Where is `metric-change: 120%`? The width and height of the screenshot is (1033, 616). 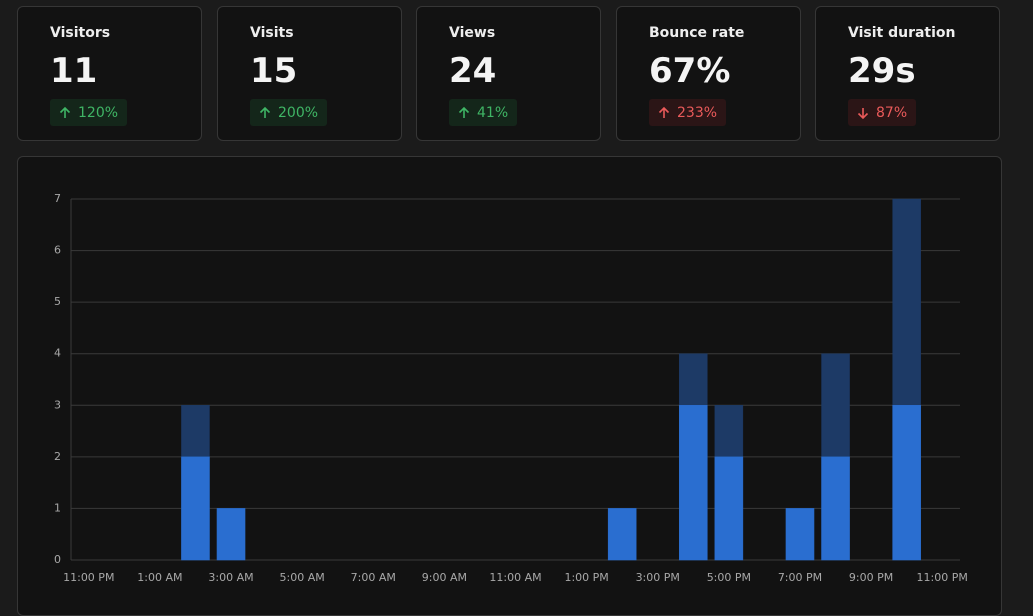 metric-change: 120% is located at coordinates (89, 112).